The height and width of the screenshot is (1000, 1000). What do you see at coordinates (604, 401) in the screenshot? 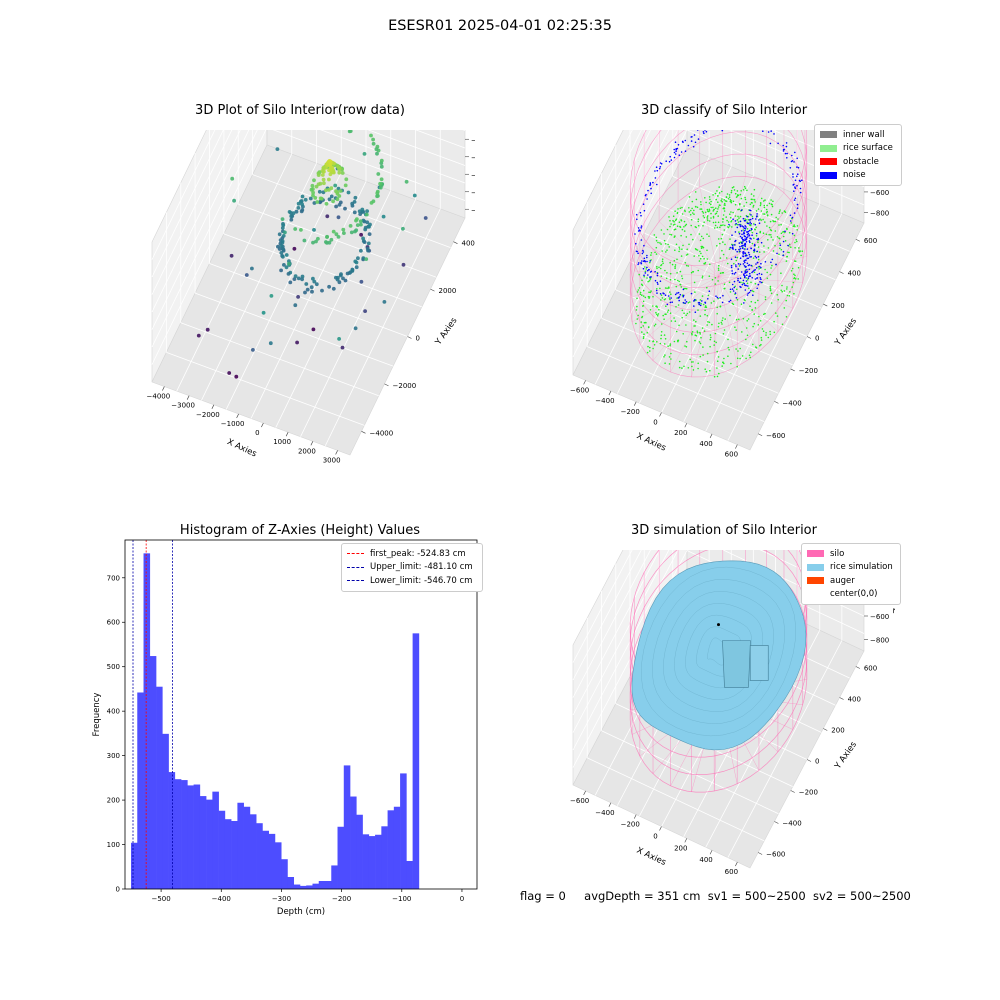
I see `p2-x-tick-label: −400` at bounding box center [604, 401].